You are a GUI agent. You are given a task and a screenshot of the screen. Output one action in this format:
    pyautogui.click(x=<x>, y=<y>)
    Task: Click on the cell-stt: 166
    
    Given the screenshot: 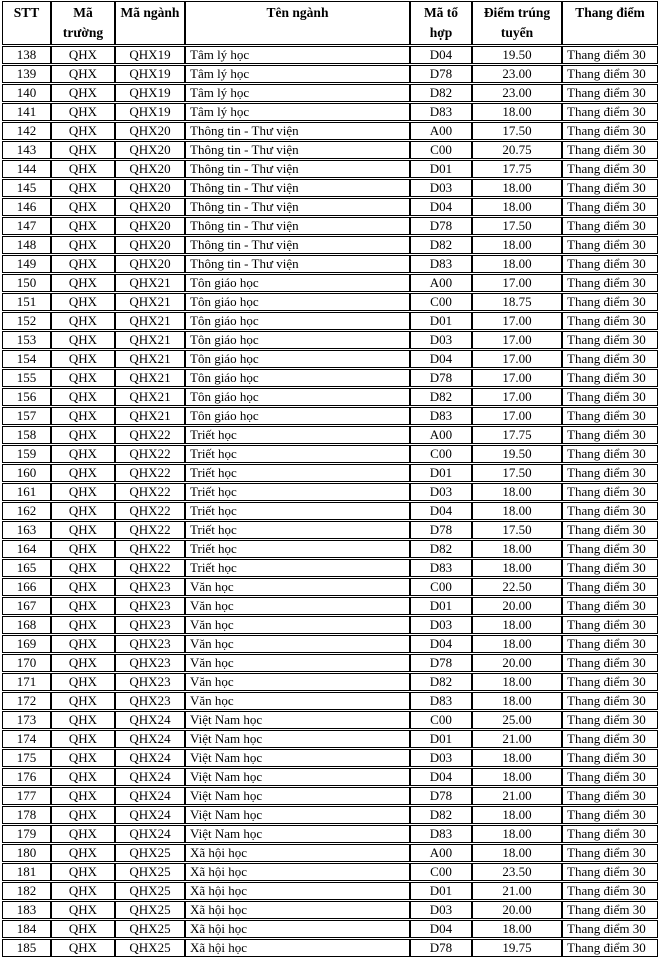 What is the action you would take?
    pyautogui.click(x=26, y=587)
    